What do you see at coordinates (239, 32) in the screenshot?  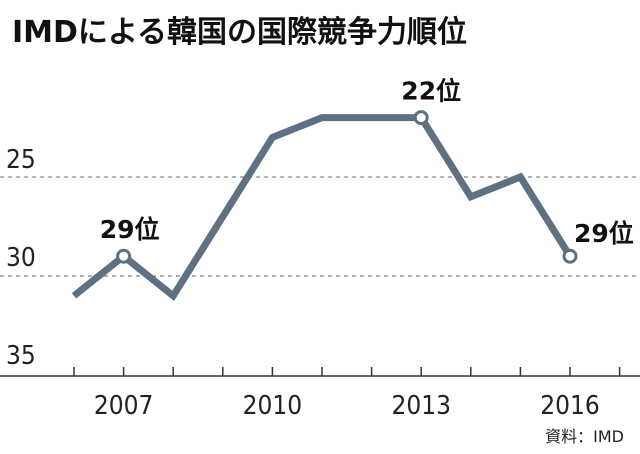 I see `chart-title: IMDによる韓国の国際競争力順位` at bounding box center [239, 32].